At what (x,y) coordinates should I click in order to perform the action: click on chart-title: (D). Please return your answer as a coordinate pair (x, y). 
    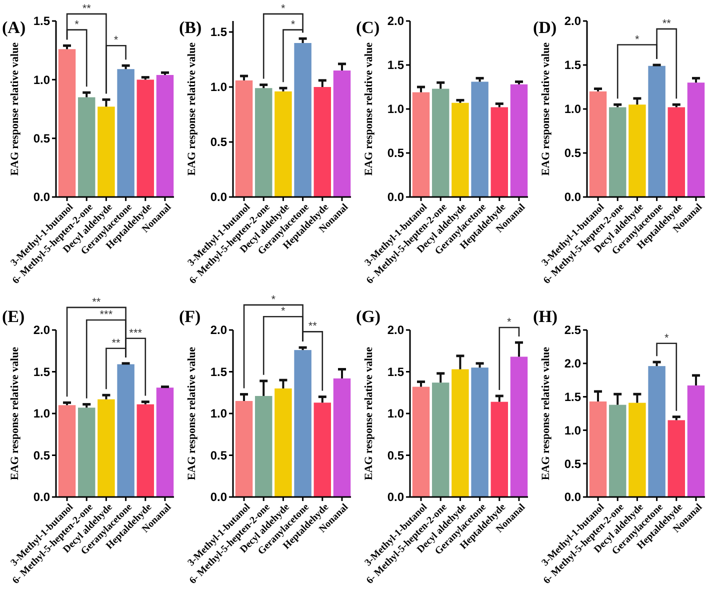
    Looking at the image, I should click on (545, 27).